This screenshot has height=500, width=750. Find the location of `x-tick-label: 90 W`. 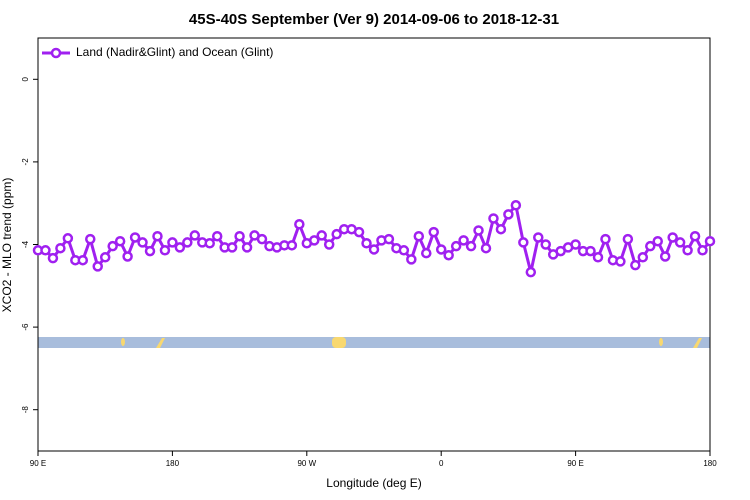

x-tick-label: 90 W is located at coordinates (306, 463).